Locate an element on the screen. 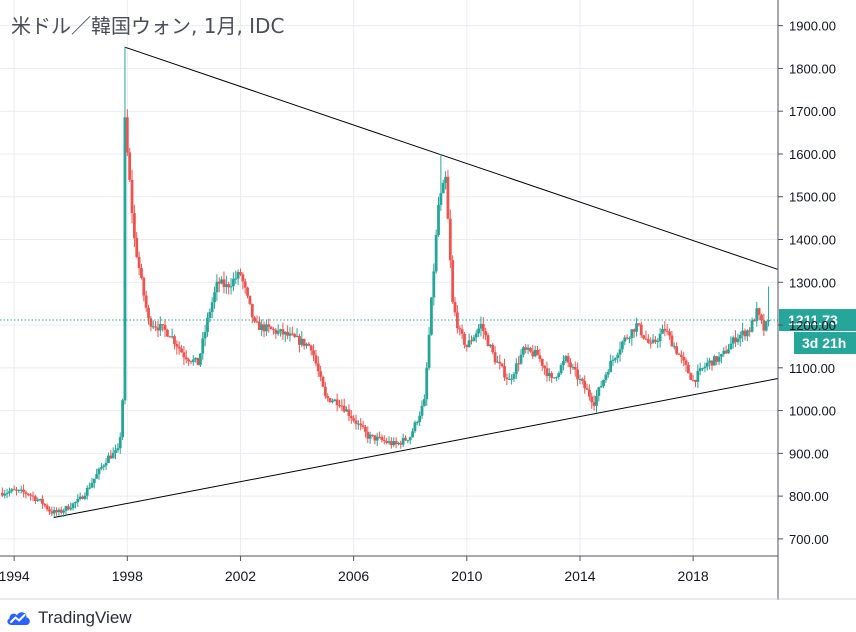 Image resolution: width=856 pixels, height=632 pixels. tradingview-logo: TradingView is located at coordinates (69, 618).